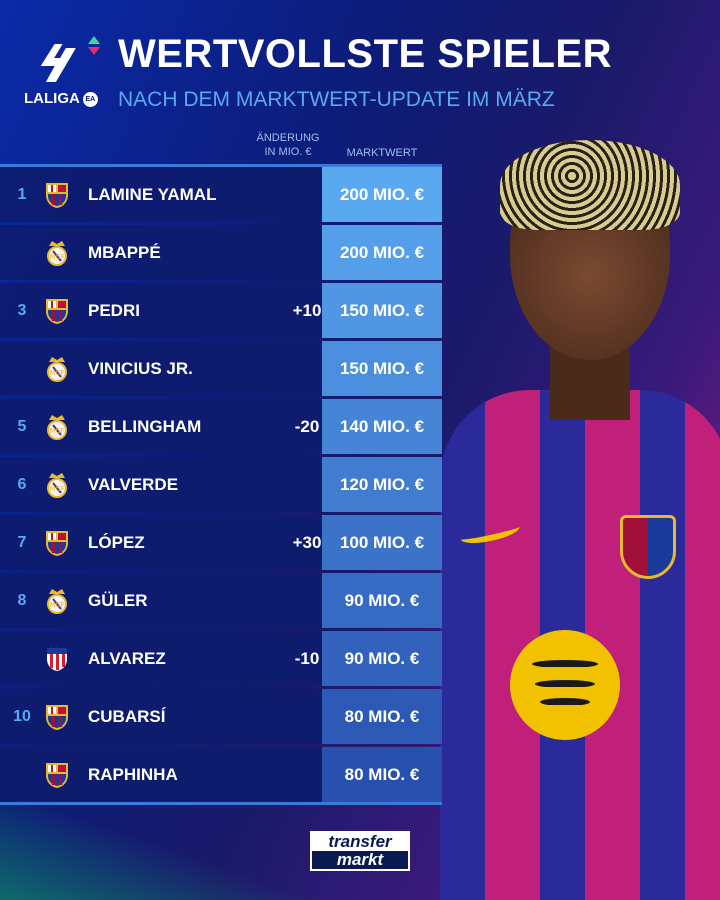 The image size is (720, 900). What do you see at coordinates (382, 484) in the screenshot?
I see `market-value: 120 MIO. €` at bounding box center [382, 484].